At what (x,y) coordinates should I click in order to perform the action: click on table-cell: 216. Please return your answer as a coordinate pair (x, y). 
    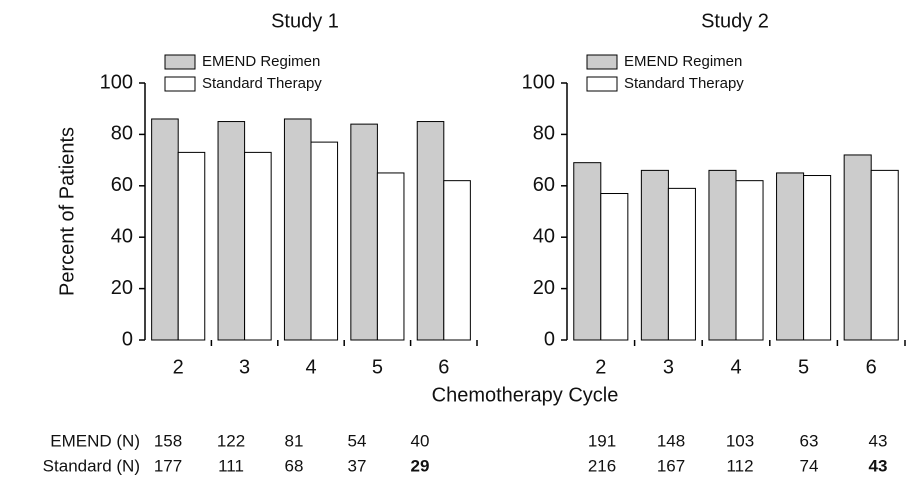
    Looking at the image, I should click on (602, 465).